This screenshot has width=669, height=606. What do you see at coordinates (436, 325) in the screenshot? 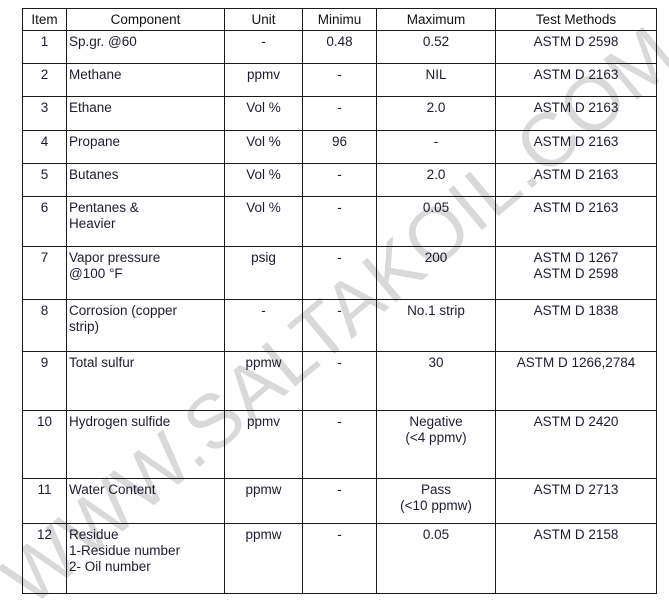
I see `cell-maximum: No.1 strip` at bounding box center [436, 325].